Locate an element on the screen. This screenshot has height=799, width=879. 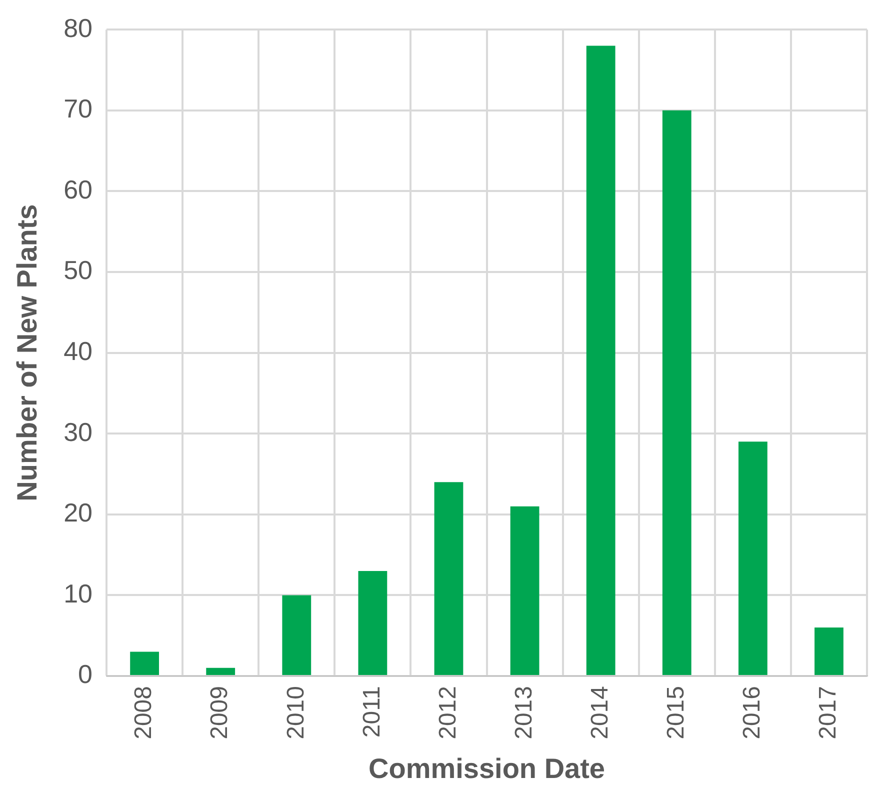
y-tick-label: 40 is located at coordinates (78, 351).